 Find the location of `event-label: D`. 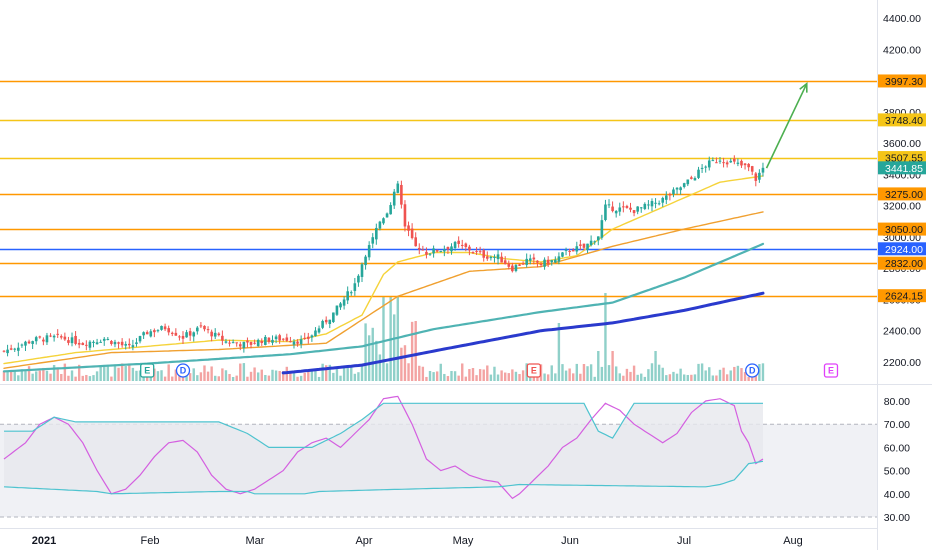

event-label: D is located at coordinates (752, 371).